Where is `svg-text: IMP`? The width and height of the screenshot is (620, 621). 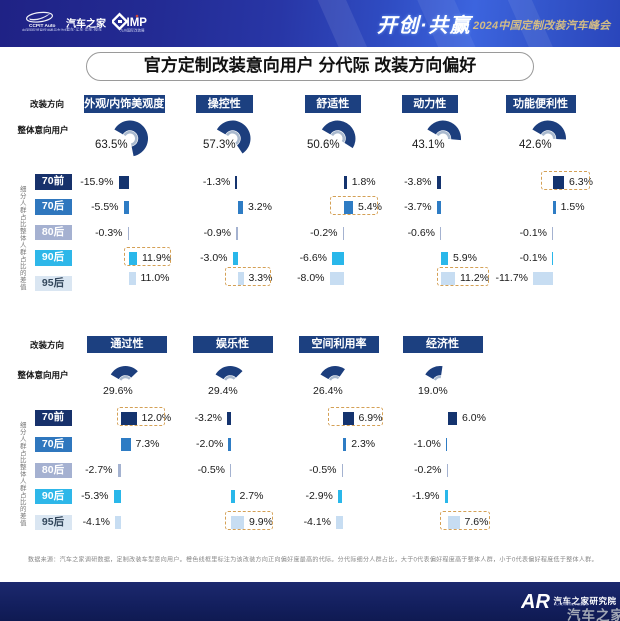 svg-text: IMP is located at coordinates (137, 23).